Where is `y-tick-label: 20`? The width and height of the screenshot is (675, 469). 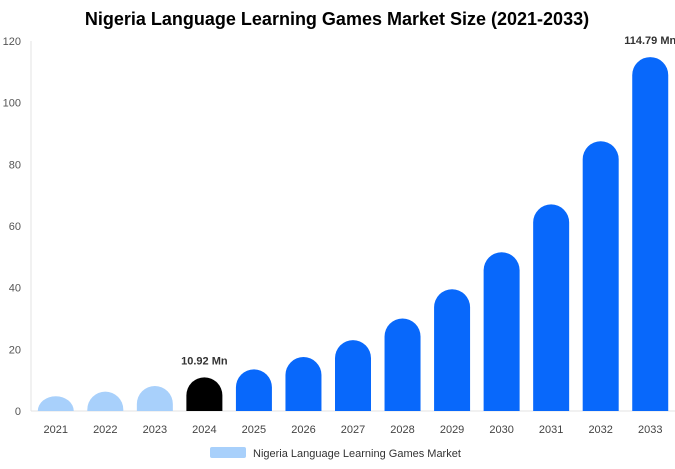 y-tick-label: 20 is located at coordinates (15, 350).